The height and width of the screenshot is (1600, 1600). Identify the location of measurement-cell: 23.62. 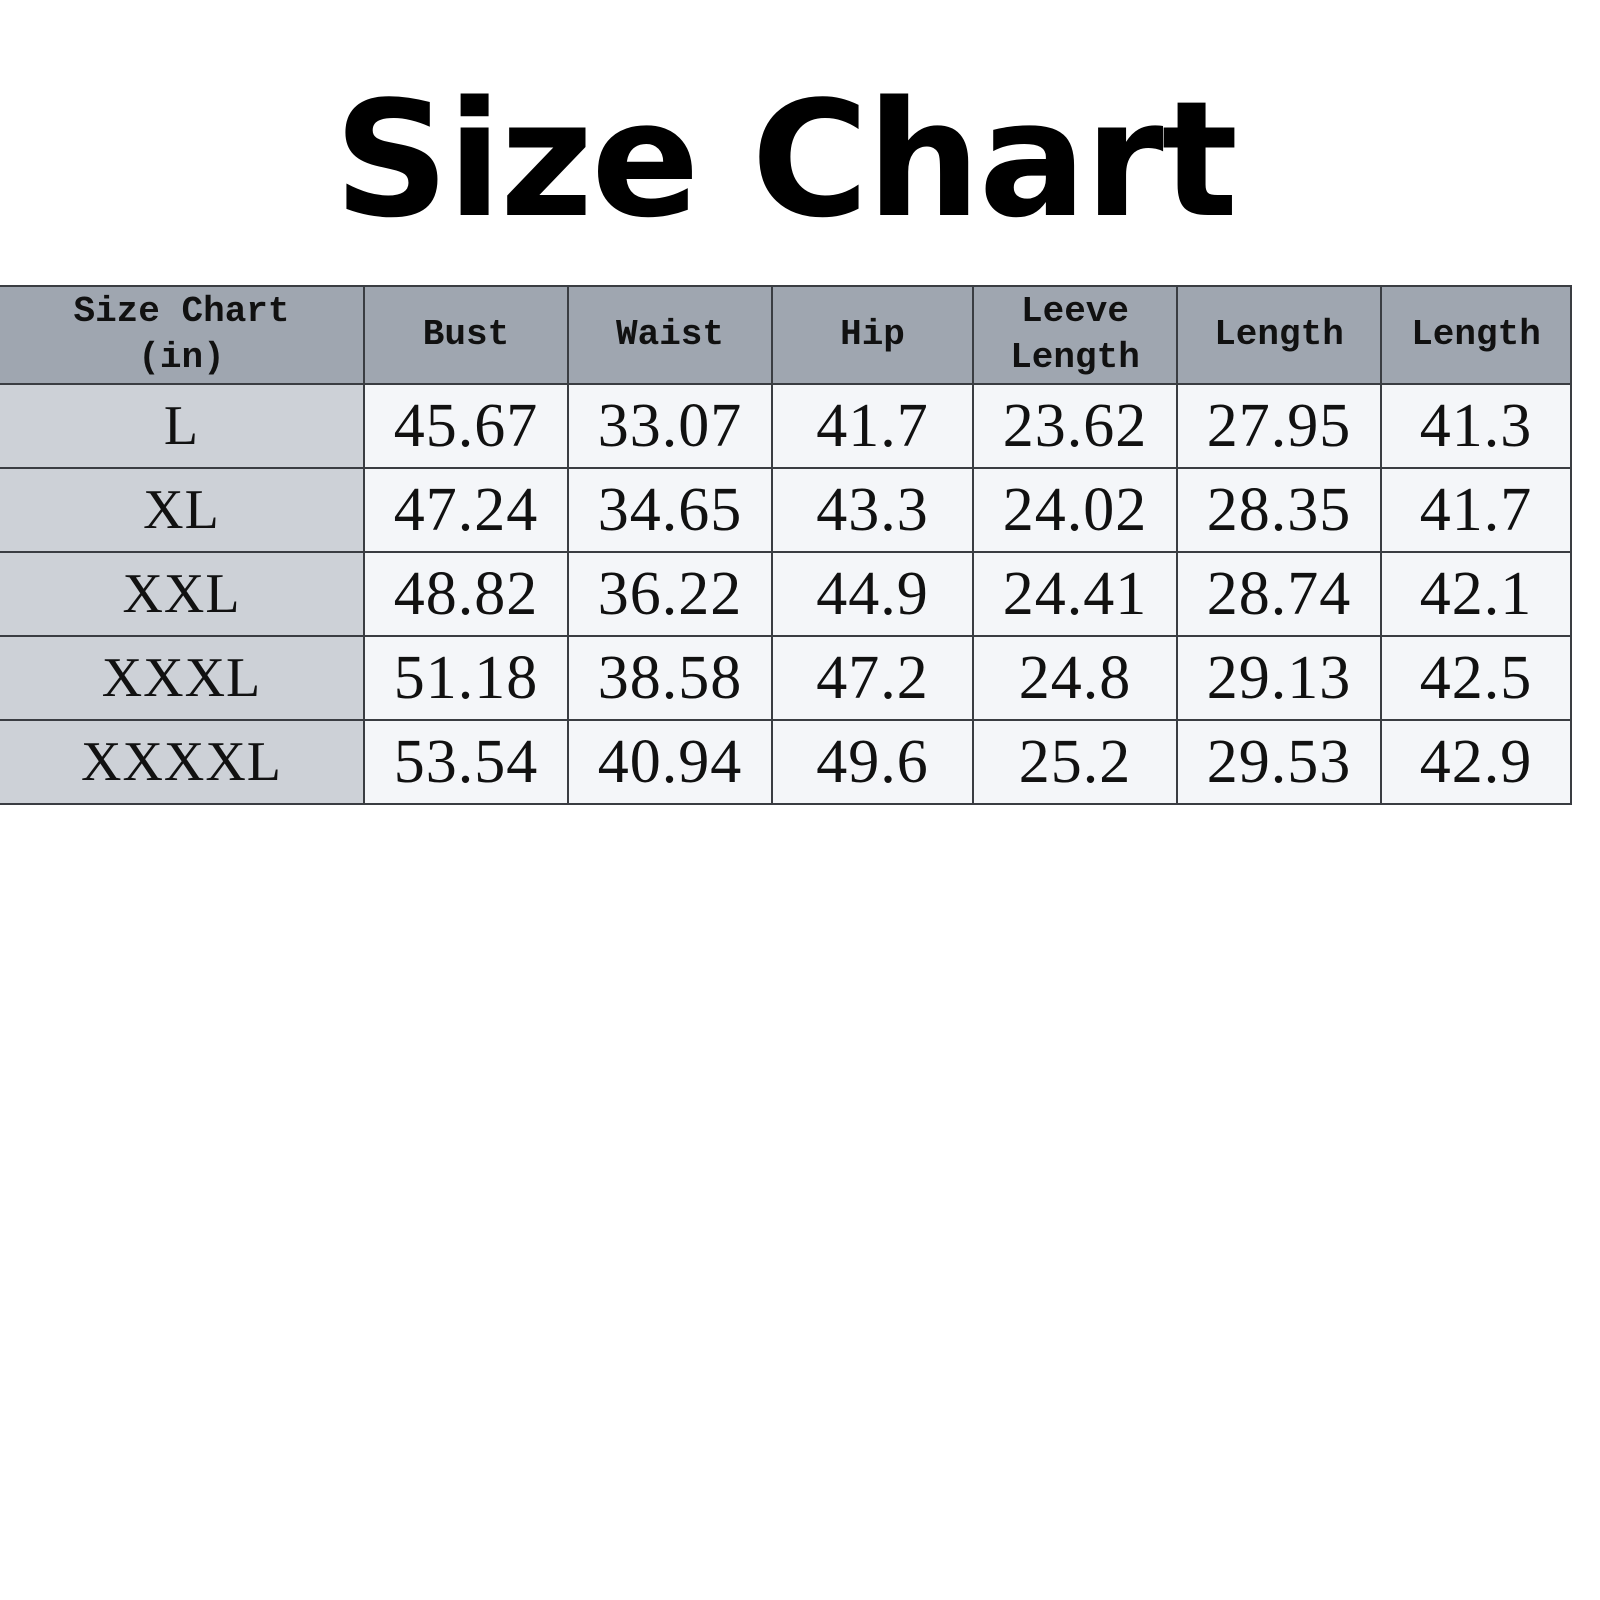
(1075, 426).